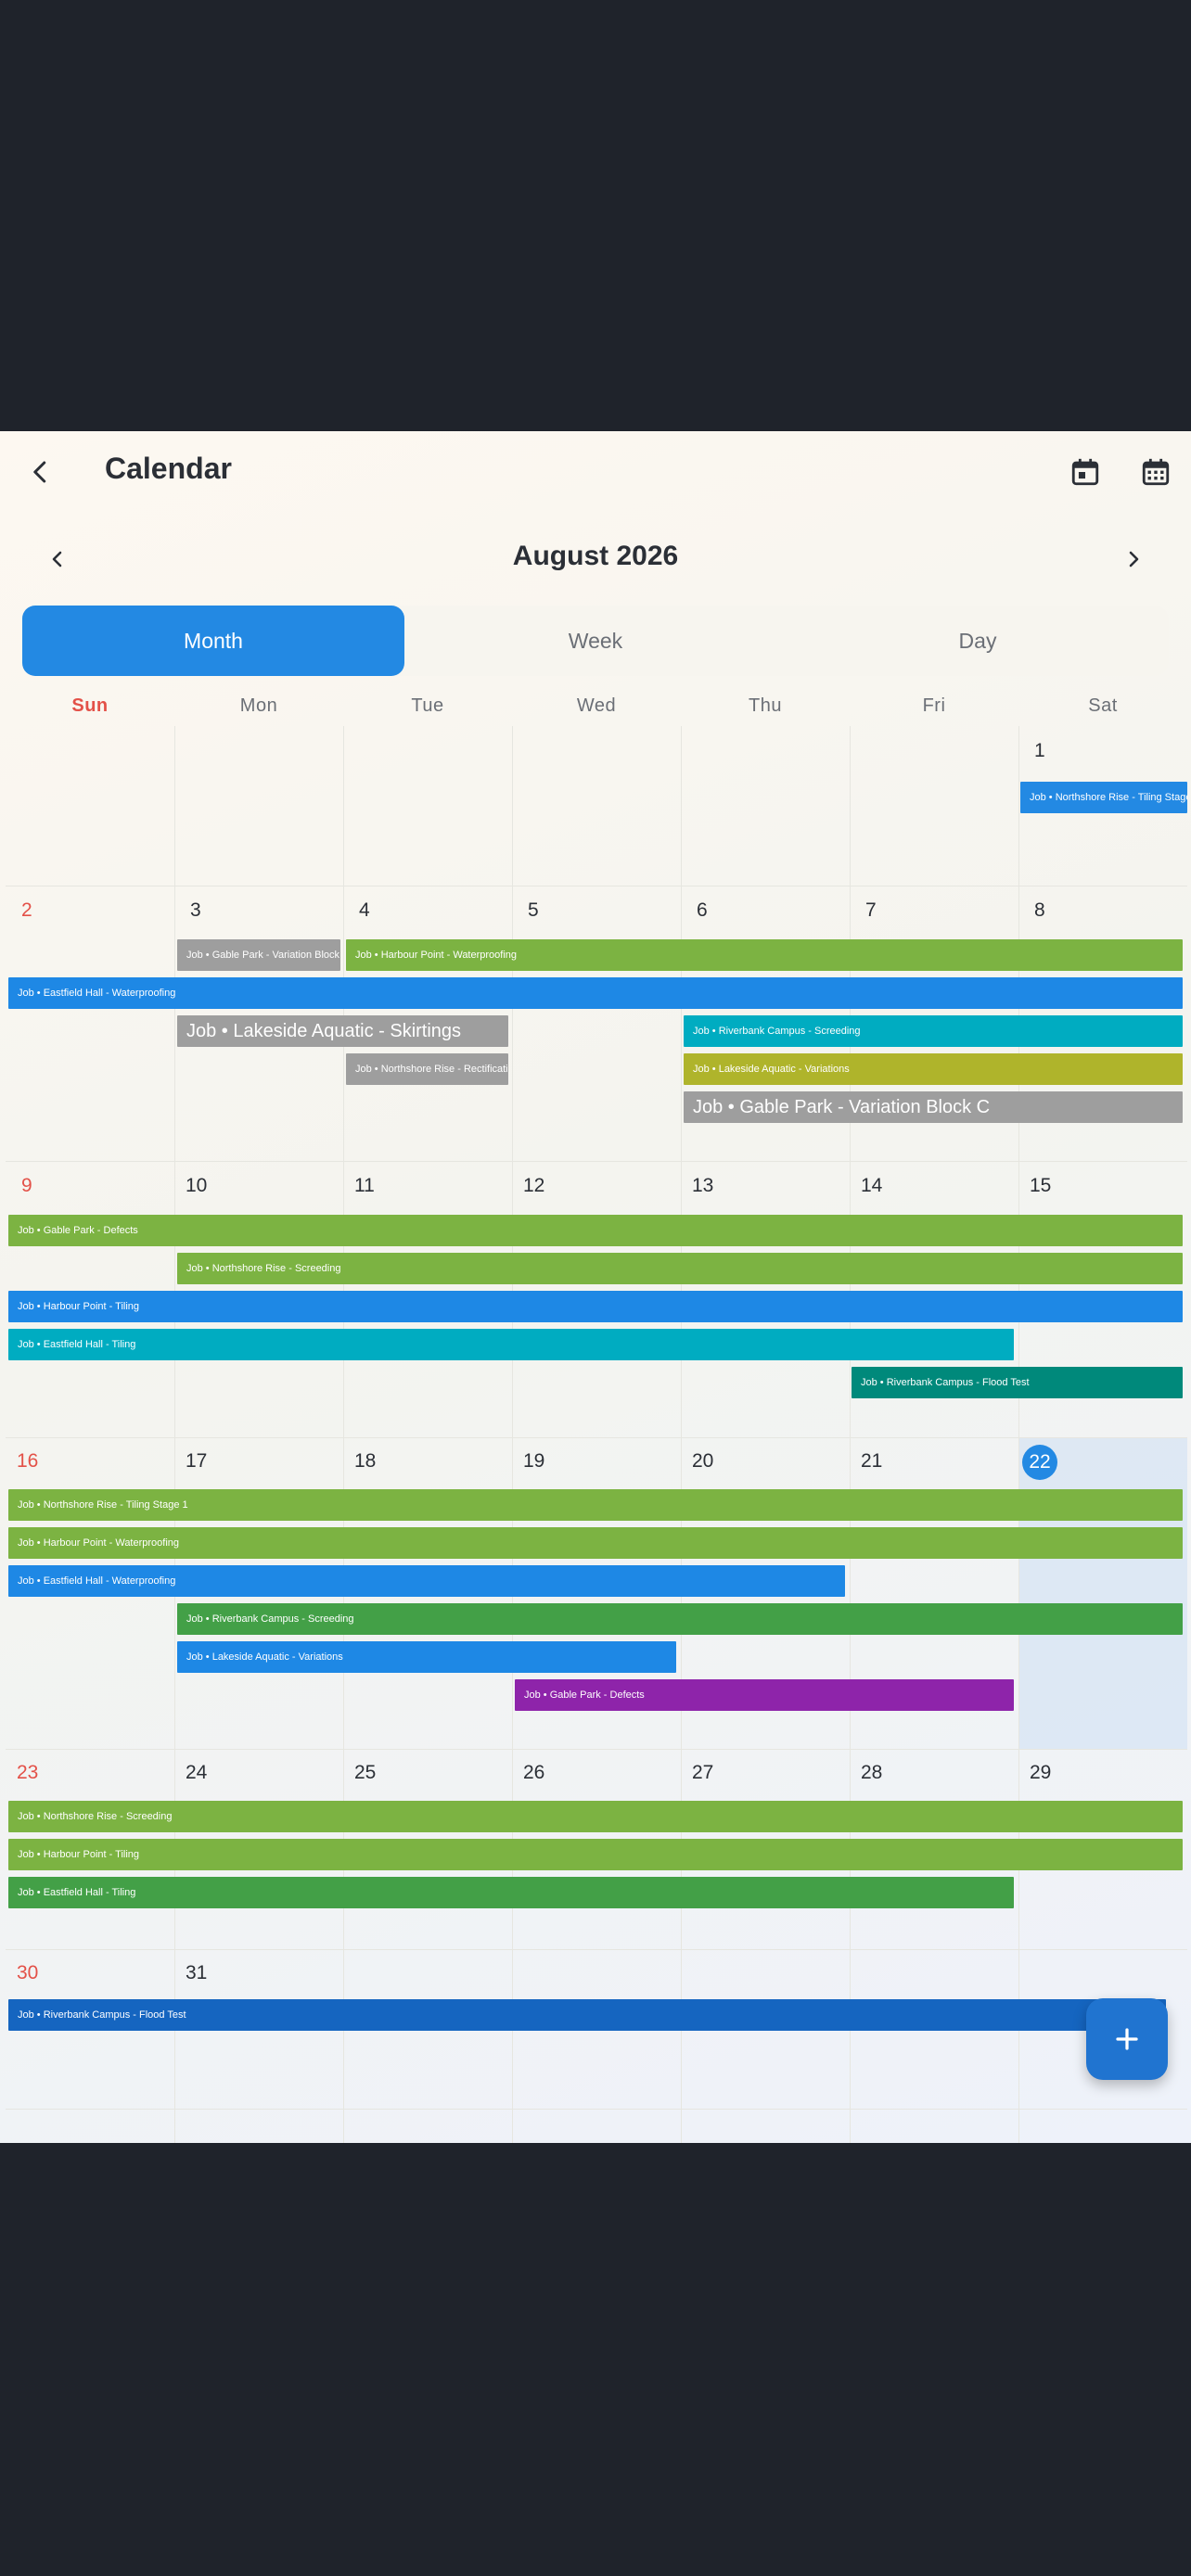 The width and height of the screenshot is (1191, 2576). What do you see at coordinates (427, 705) in the screenshot?
I see `weekday-header: Tue` at bounding box center [427, 705].